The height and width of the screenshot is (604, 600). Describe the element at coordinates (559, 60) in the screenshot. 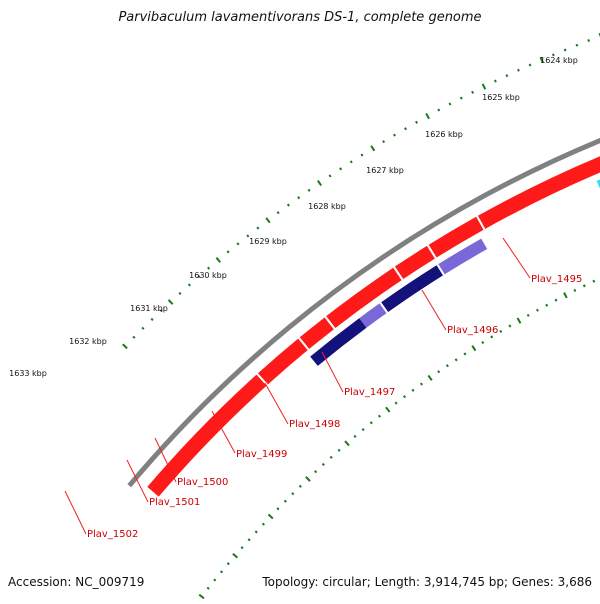

I see `scale-label: 1624 kbp` at that location.